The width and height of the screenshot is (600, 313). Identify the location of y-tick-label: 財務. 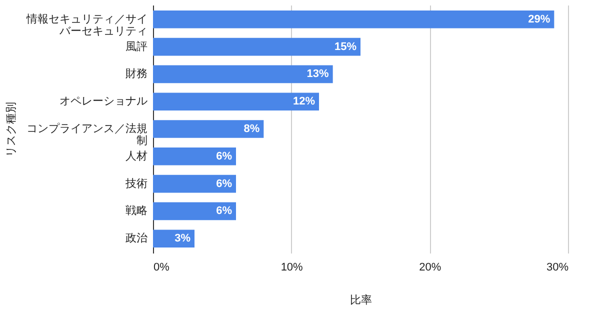
(137, 74).